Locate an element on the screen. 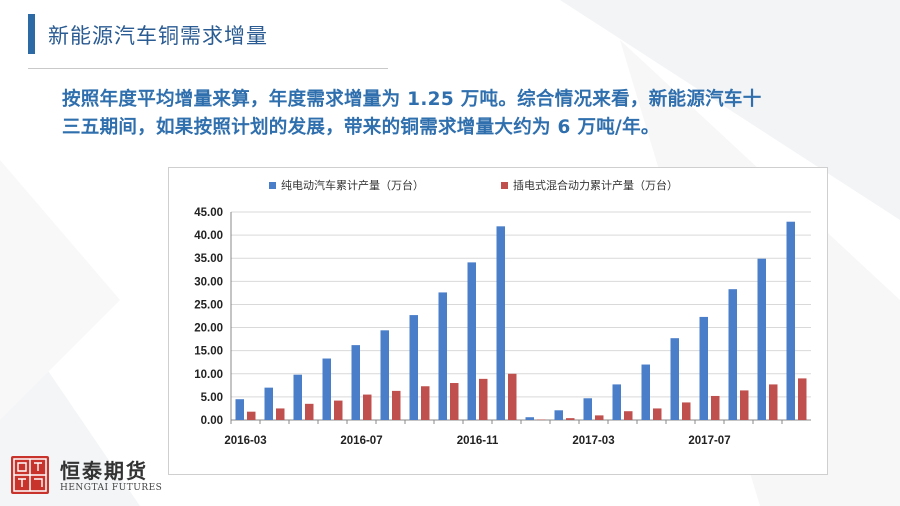  y-tick-label: 5.00 is located at coordinates (212, 398).